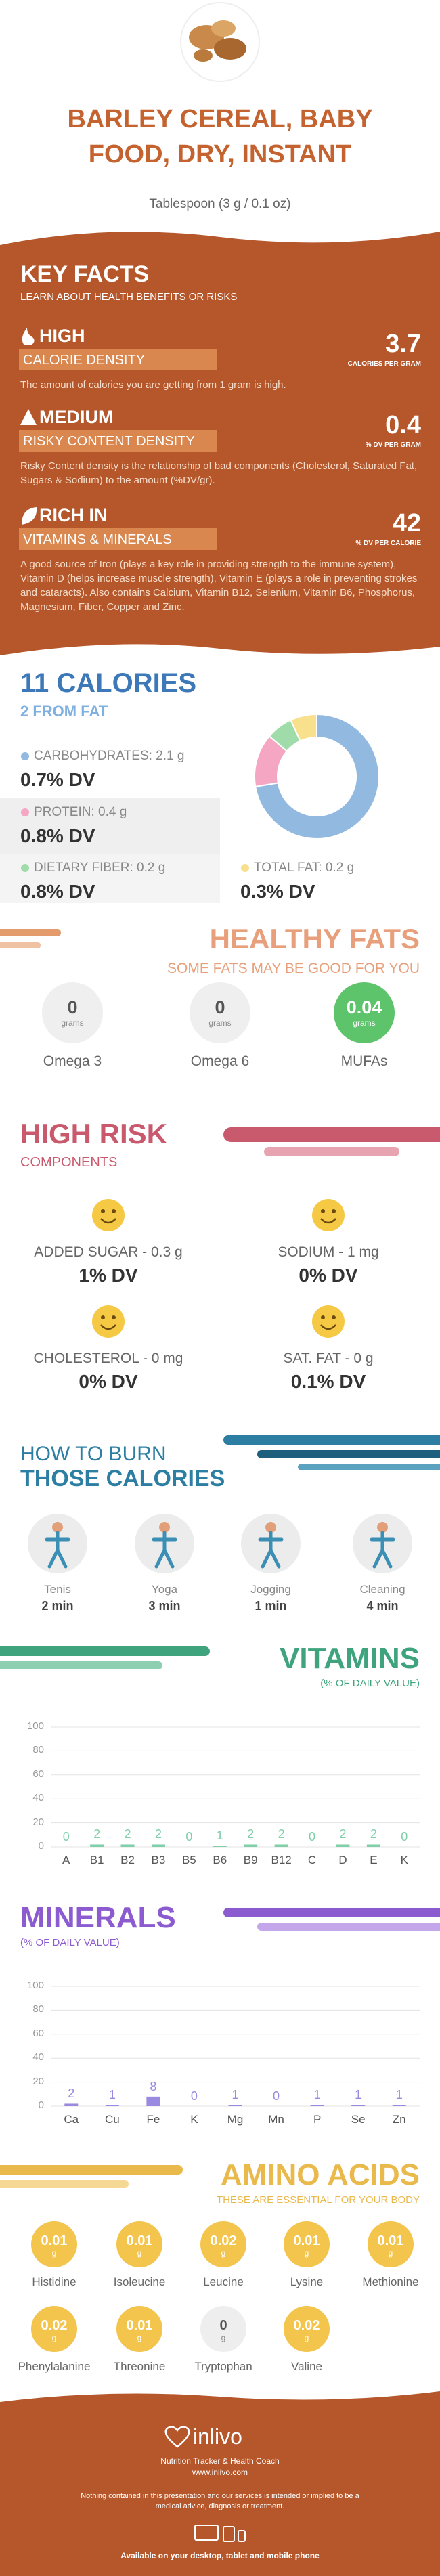 Image resolution: width=440 pixels, height=2576 pixels. I want to click on x-tick-label: C, so click(312, 1860).